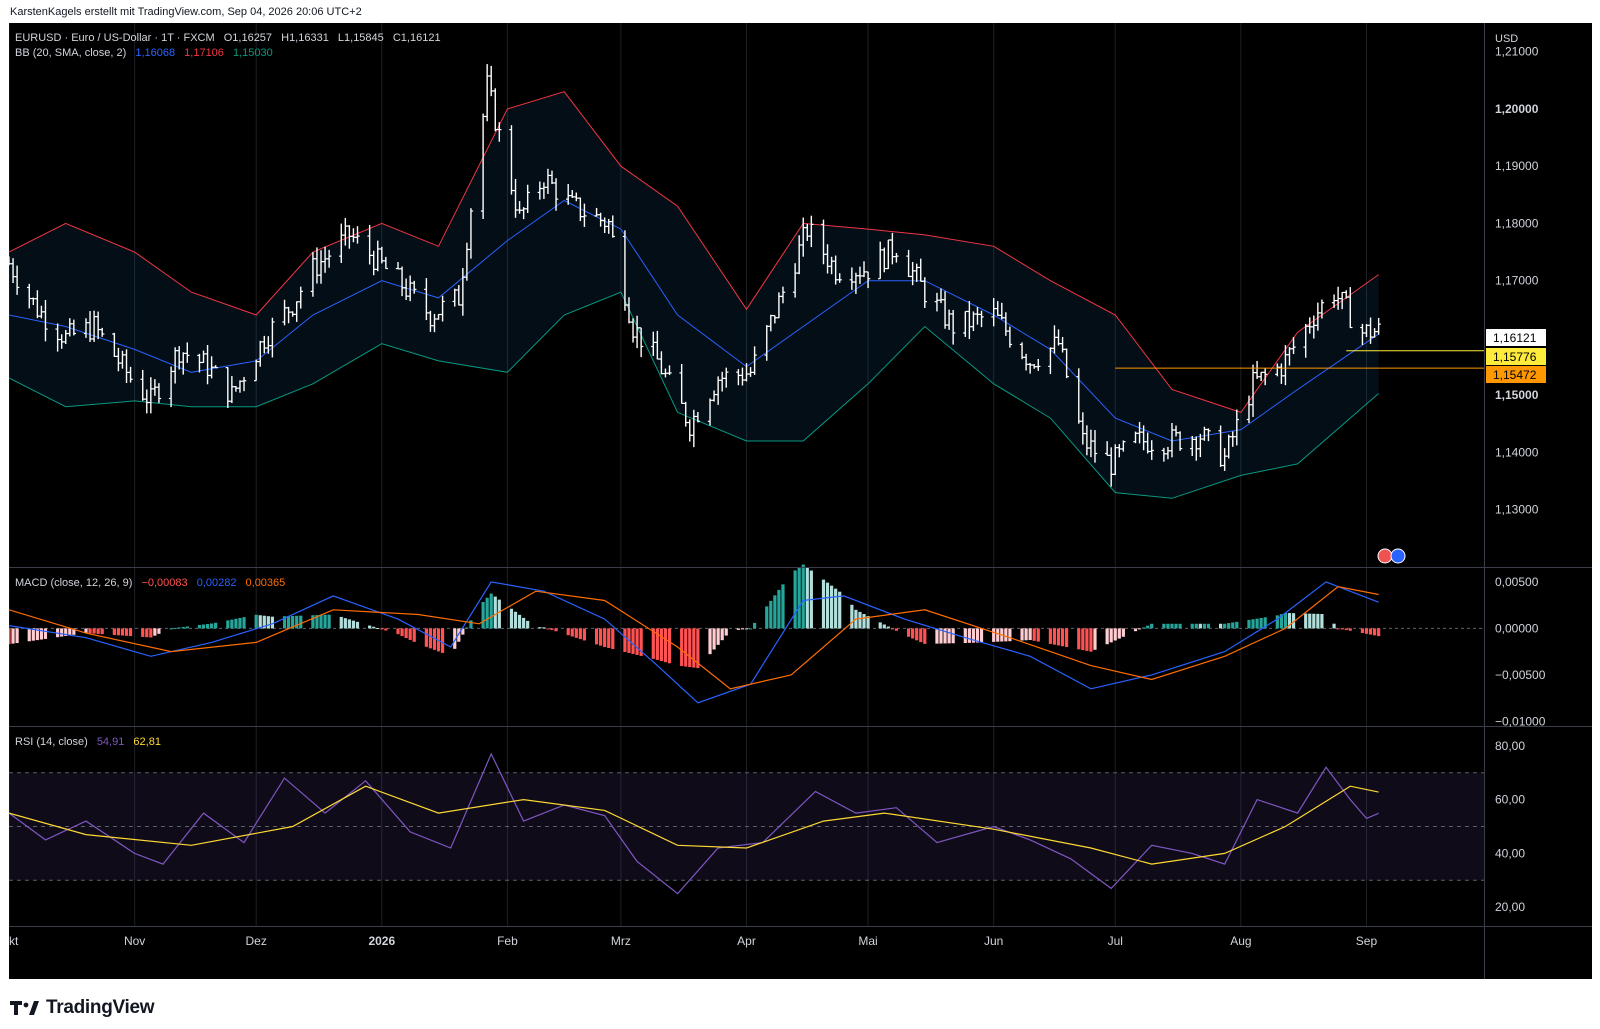 Image resolution: width=1600 pixels, height=1029 pixels. What do you see at coordinates (341, 38) in the screenshot?
I see `ohlc-l-label: L` at bounding box center [341, 38].